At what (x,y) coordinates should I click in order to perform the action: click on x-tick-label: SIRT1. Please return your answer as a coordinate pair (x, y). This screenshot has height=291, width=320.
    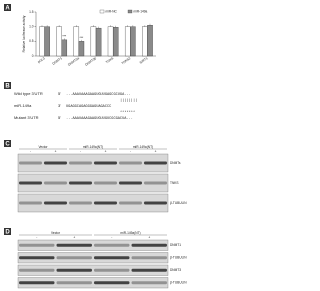
    Looking at the image, I should click on (144, 60).